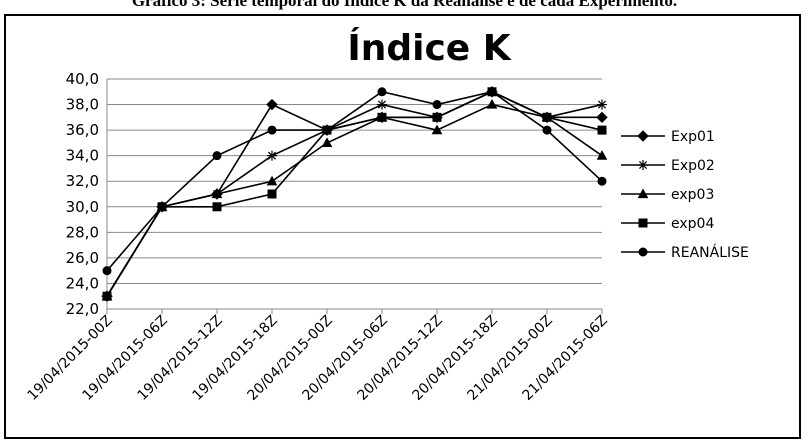  Describe the element at coordinates (710, 252) in the screenshot. I see `legend-label: REANÁLISE` at that location.